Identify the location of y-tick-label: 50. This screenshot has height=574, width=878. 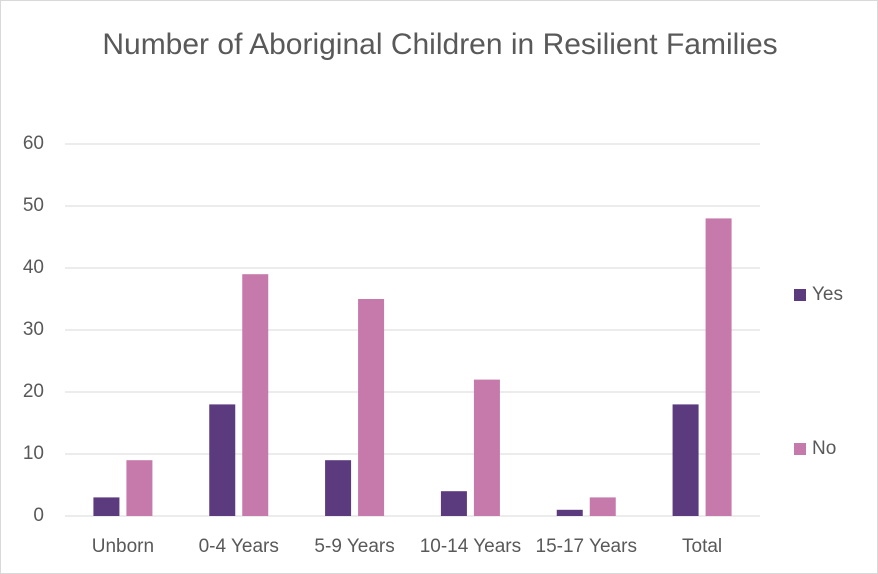
(33, 205).